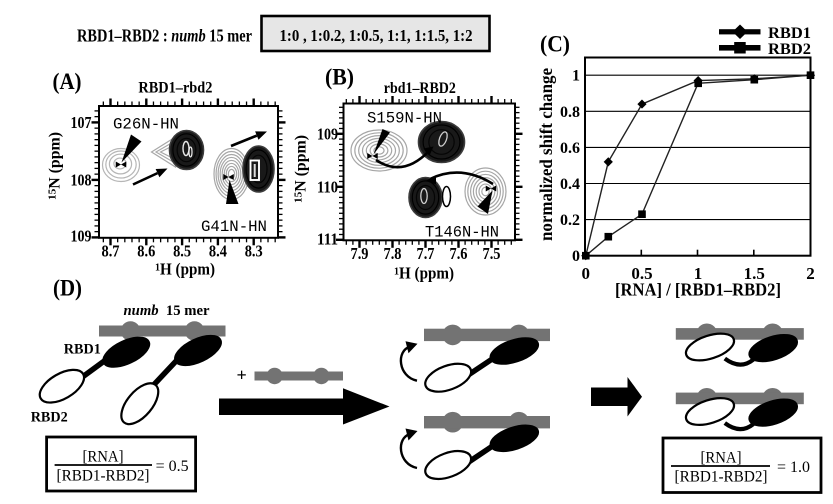  What do you see at coordinates (175, 88) in the screenshot?
I see `svg-text: RBD1–rbd2` at bounding box center [175, 88].